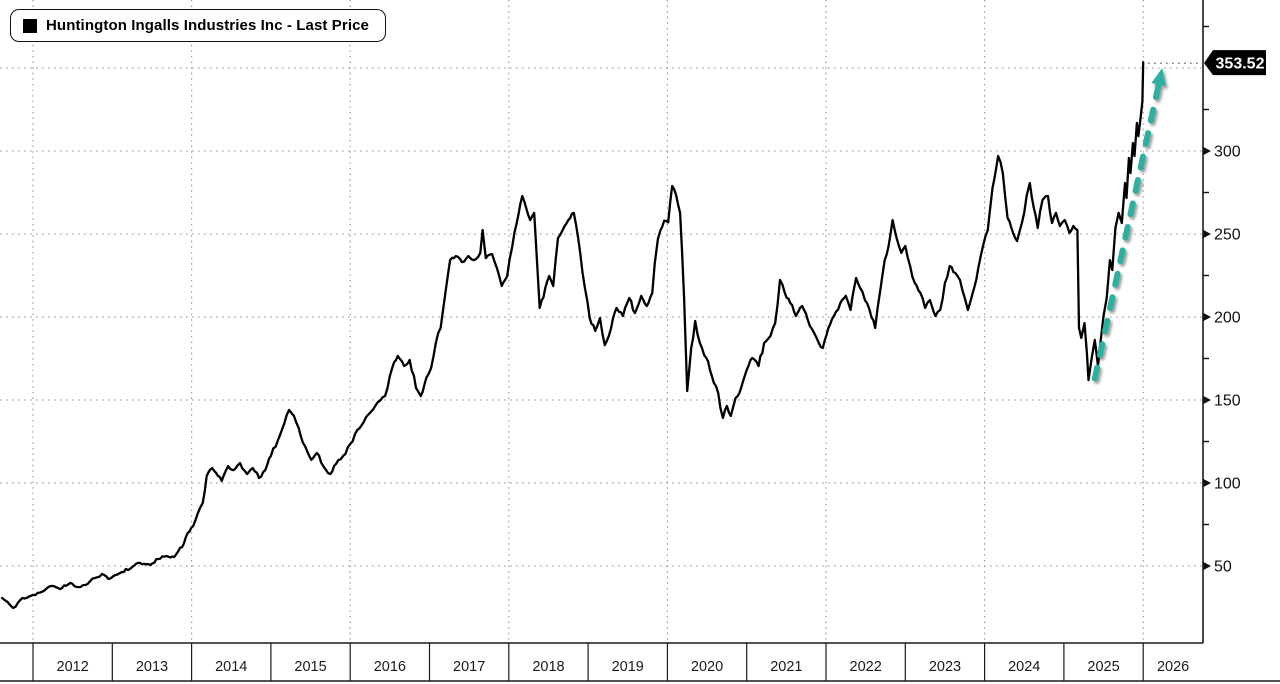  I want to click on y-axis-tick-label: 100, so click(1227, 484).